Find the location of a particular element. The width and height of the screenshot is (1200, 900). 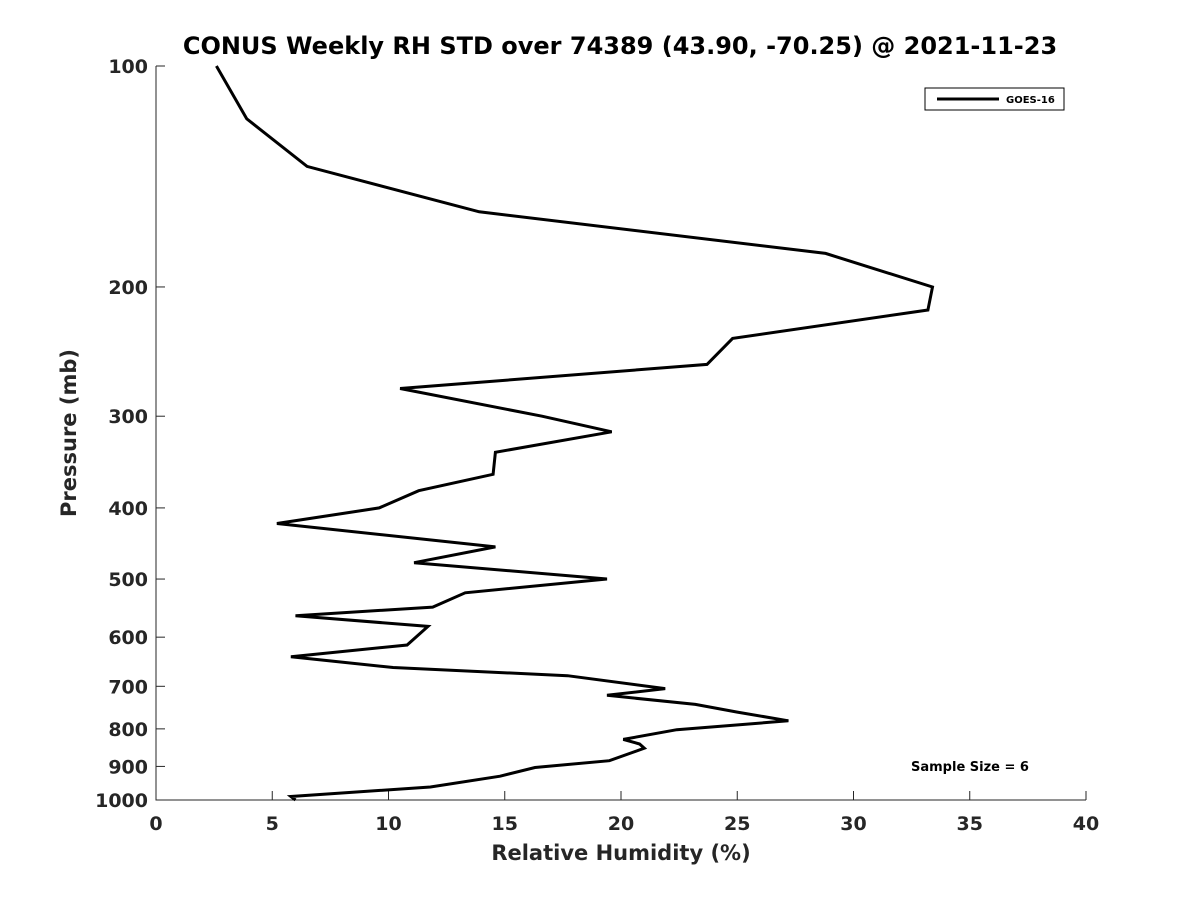

x-tick-label: 15 is located at coordinates (505, 824).